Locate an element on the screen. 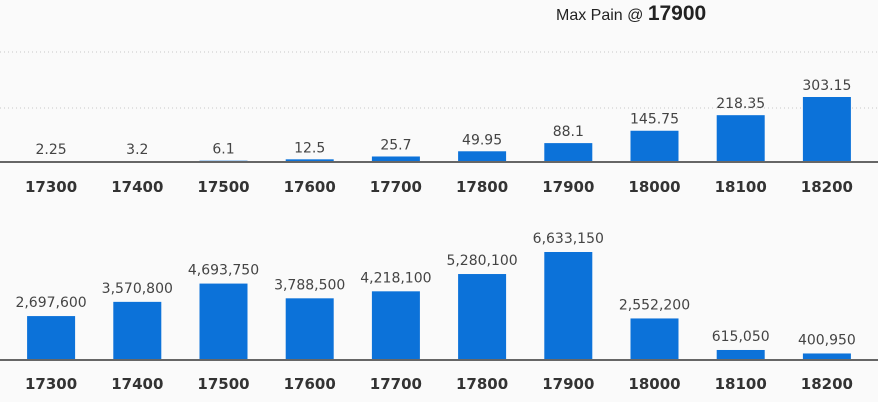  premium-value-label: 12.5 is located at coordinates (309, 148).